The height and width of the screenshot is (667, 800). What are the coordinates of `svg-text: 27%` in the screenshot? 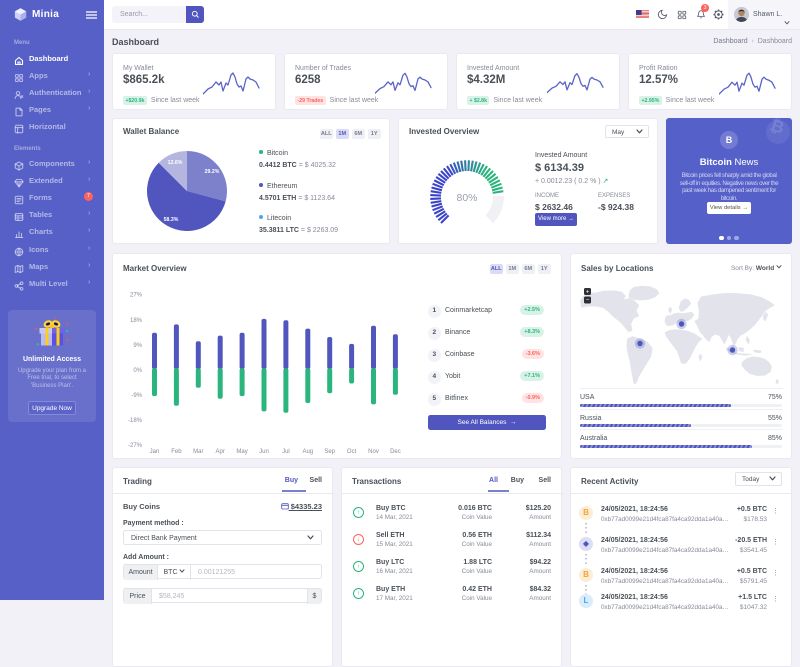 It's located at (136, 296).